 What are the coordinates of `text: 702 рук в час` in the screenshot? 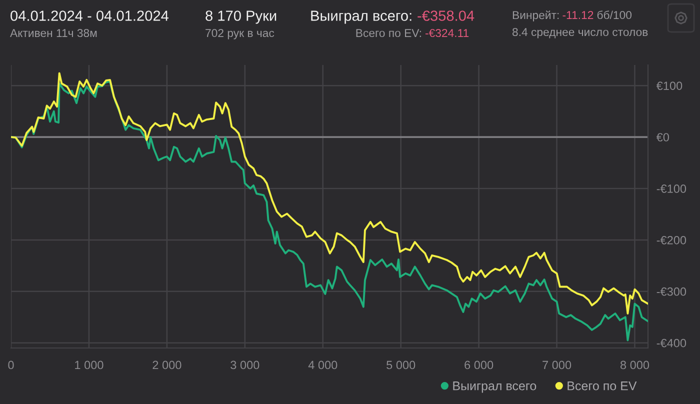 It's located at (240, 34).